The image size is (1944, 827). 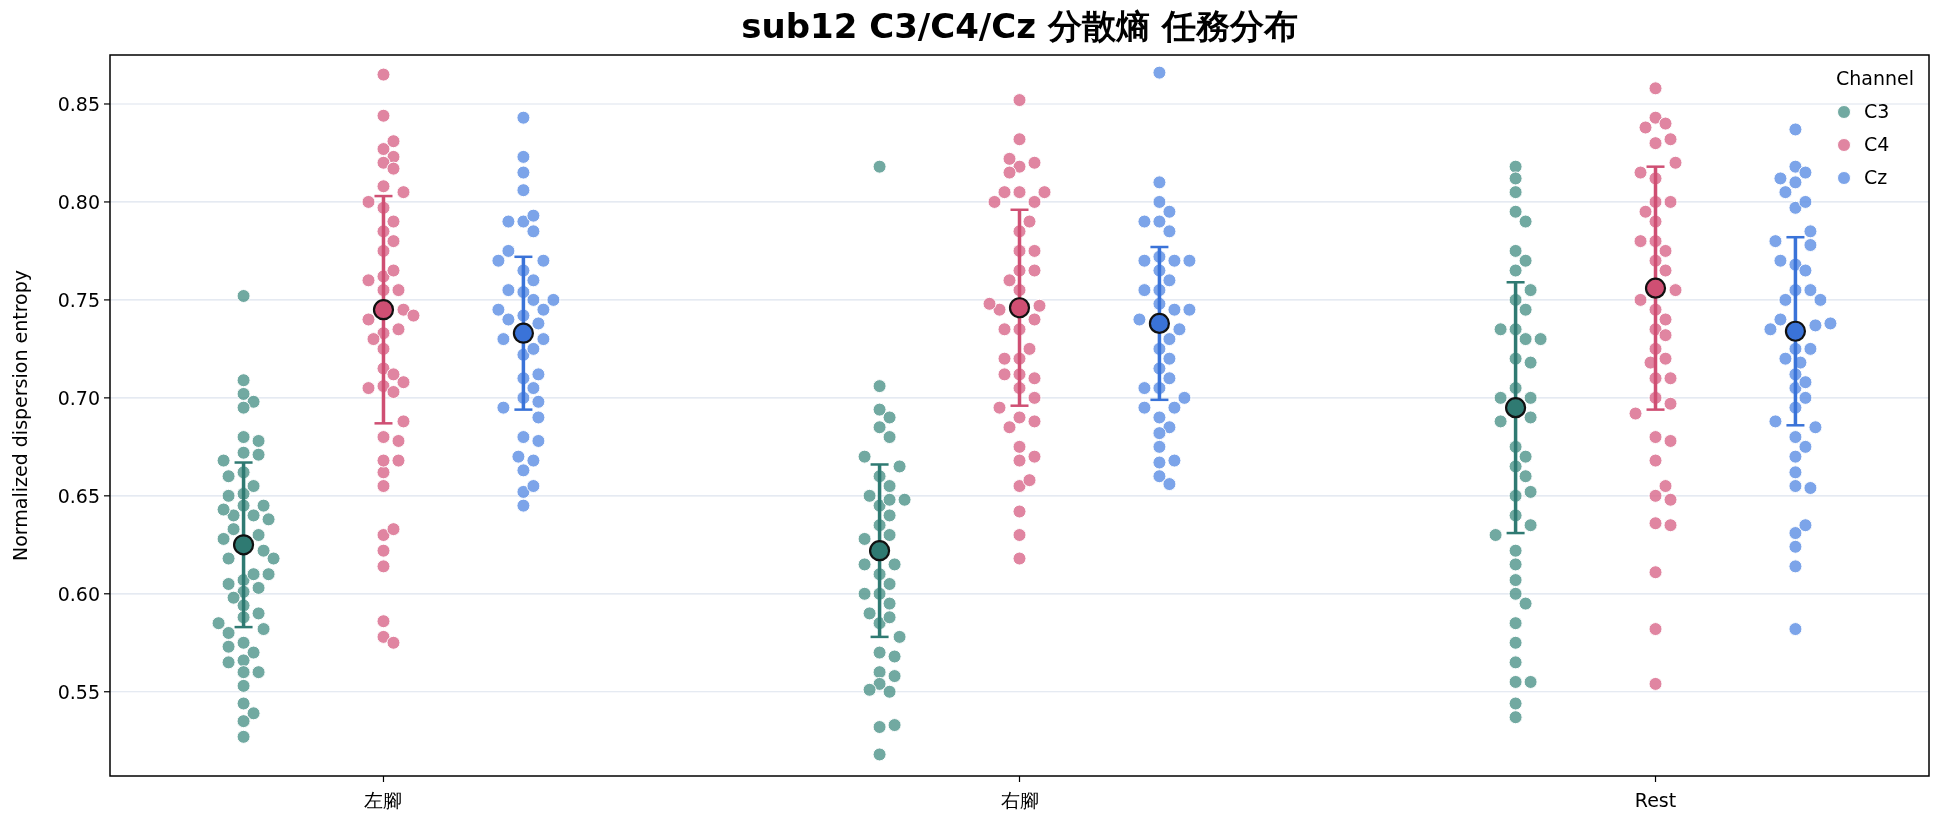 What do you see at coordinates (1874, 78) in the screenshot?
I see `legend-title: Channel` at bounding box center [1874, 78].